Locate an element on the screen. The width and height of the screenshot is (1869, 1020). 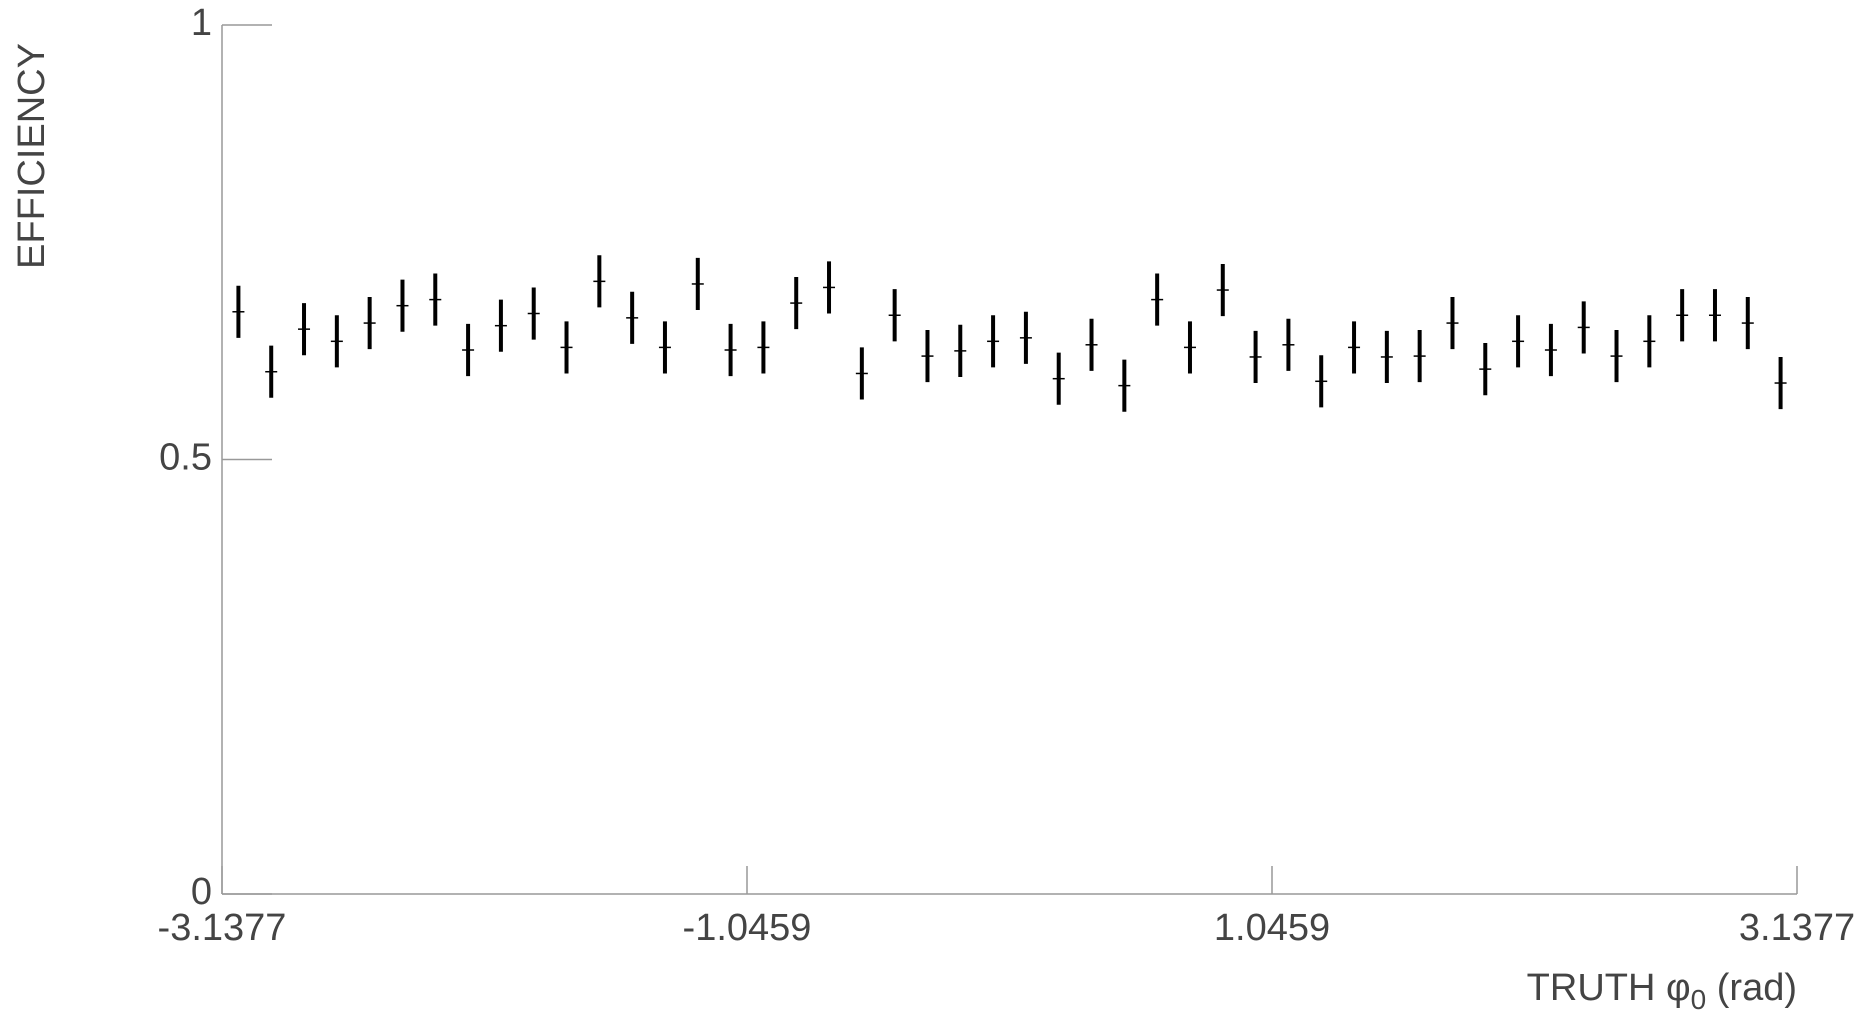
x-axis-label: TRUTH φ0 (rad) is located at coordinates (1662, 991).